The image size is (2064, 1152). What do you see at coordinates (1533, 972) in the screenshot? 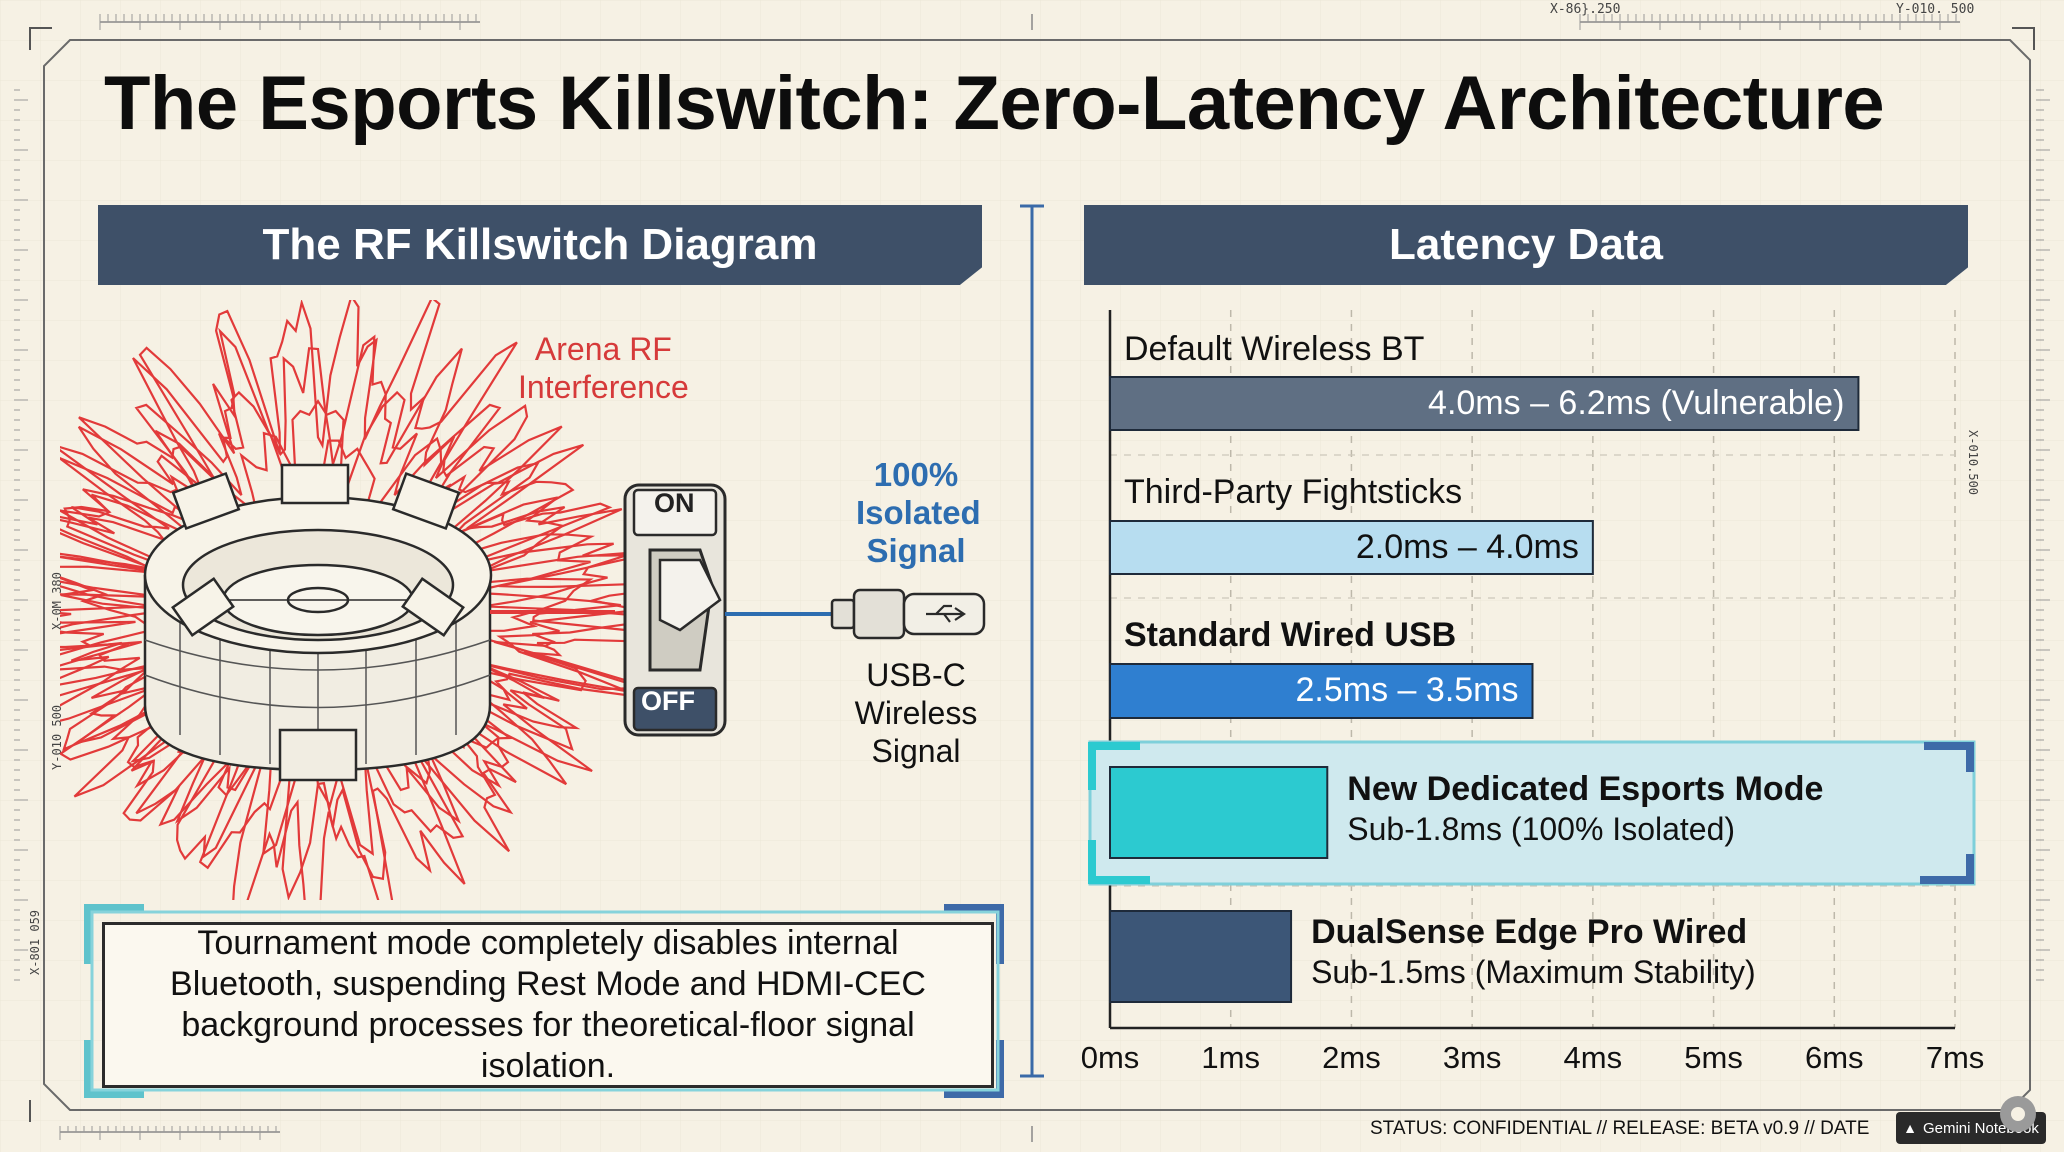
I see `bar-value-label: Sub-1.5ms (Maximum Stability)` at bounding box center [1533, 972].